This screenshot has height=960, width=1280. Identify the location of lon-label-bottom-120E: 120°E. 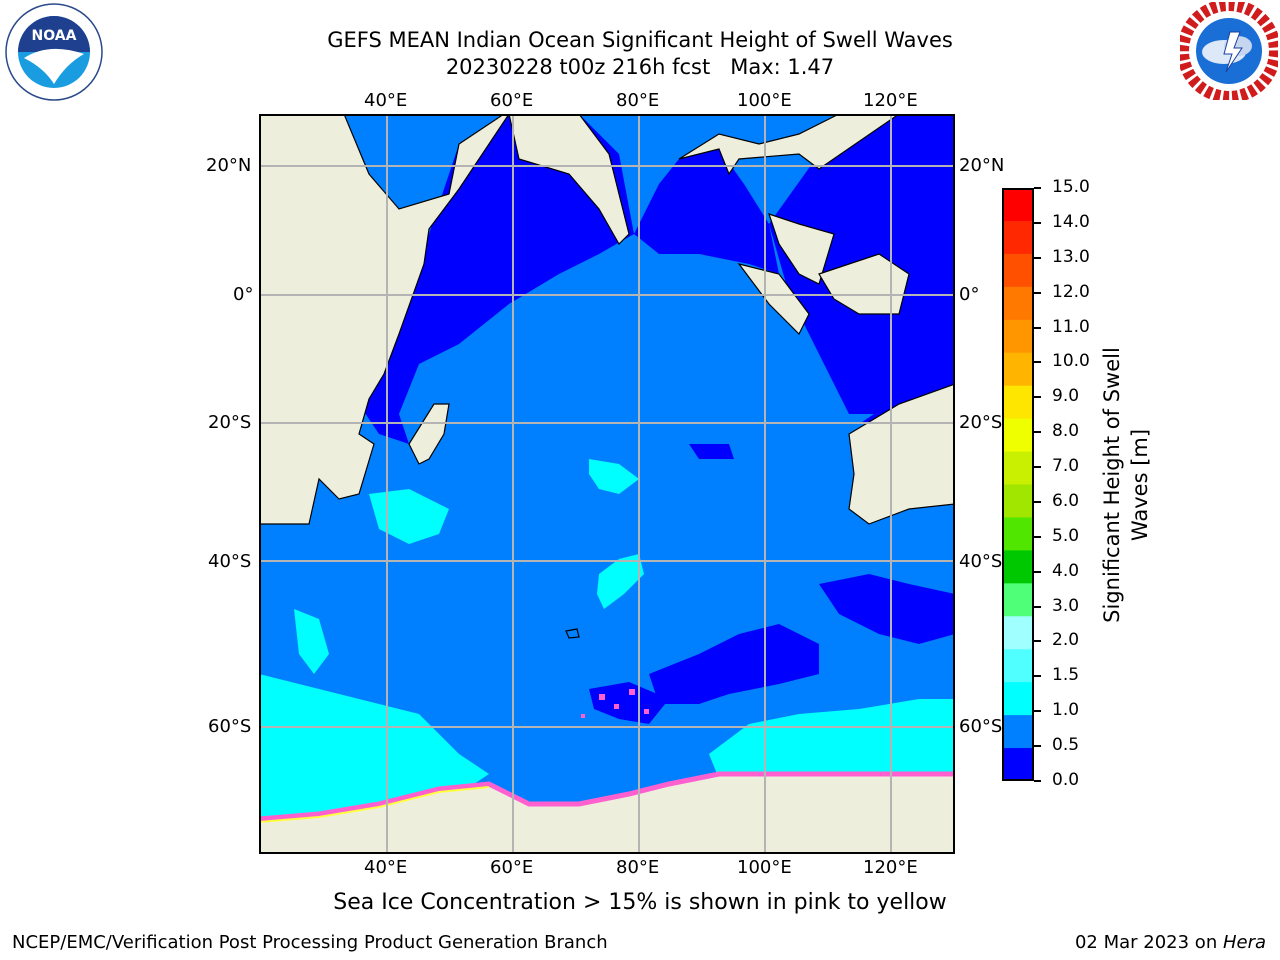
(890, 867).